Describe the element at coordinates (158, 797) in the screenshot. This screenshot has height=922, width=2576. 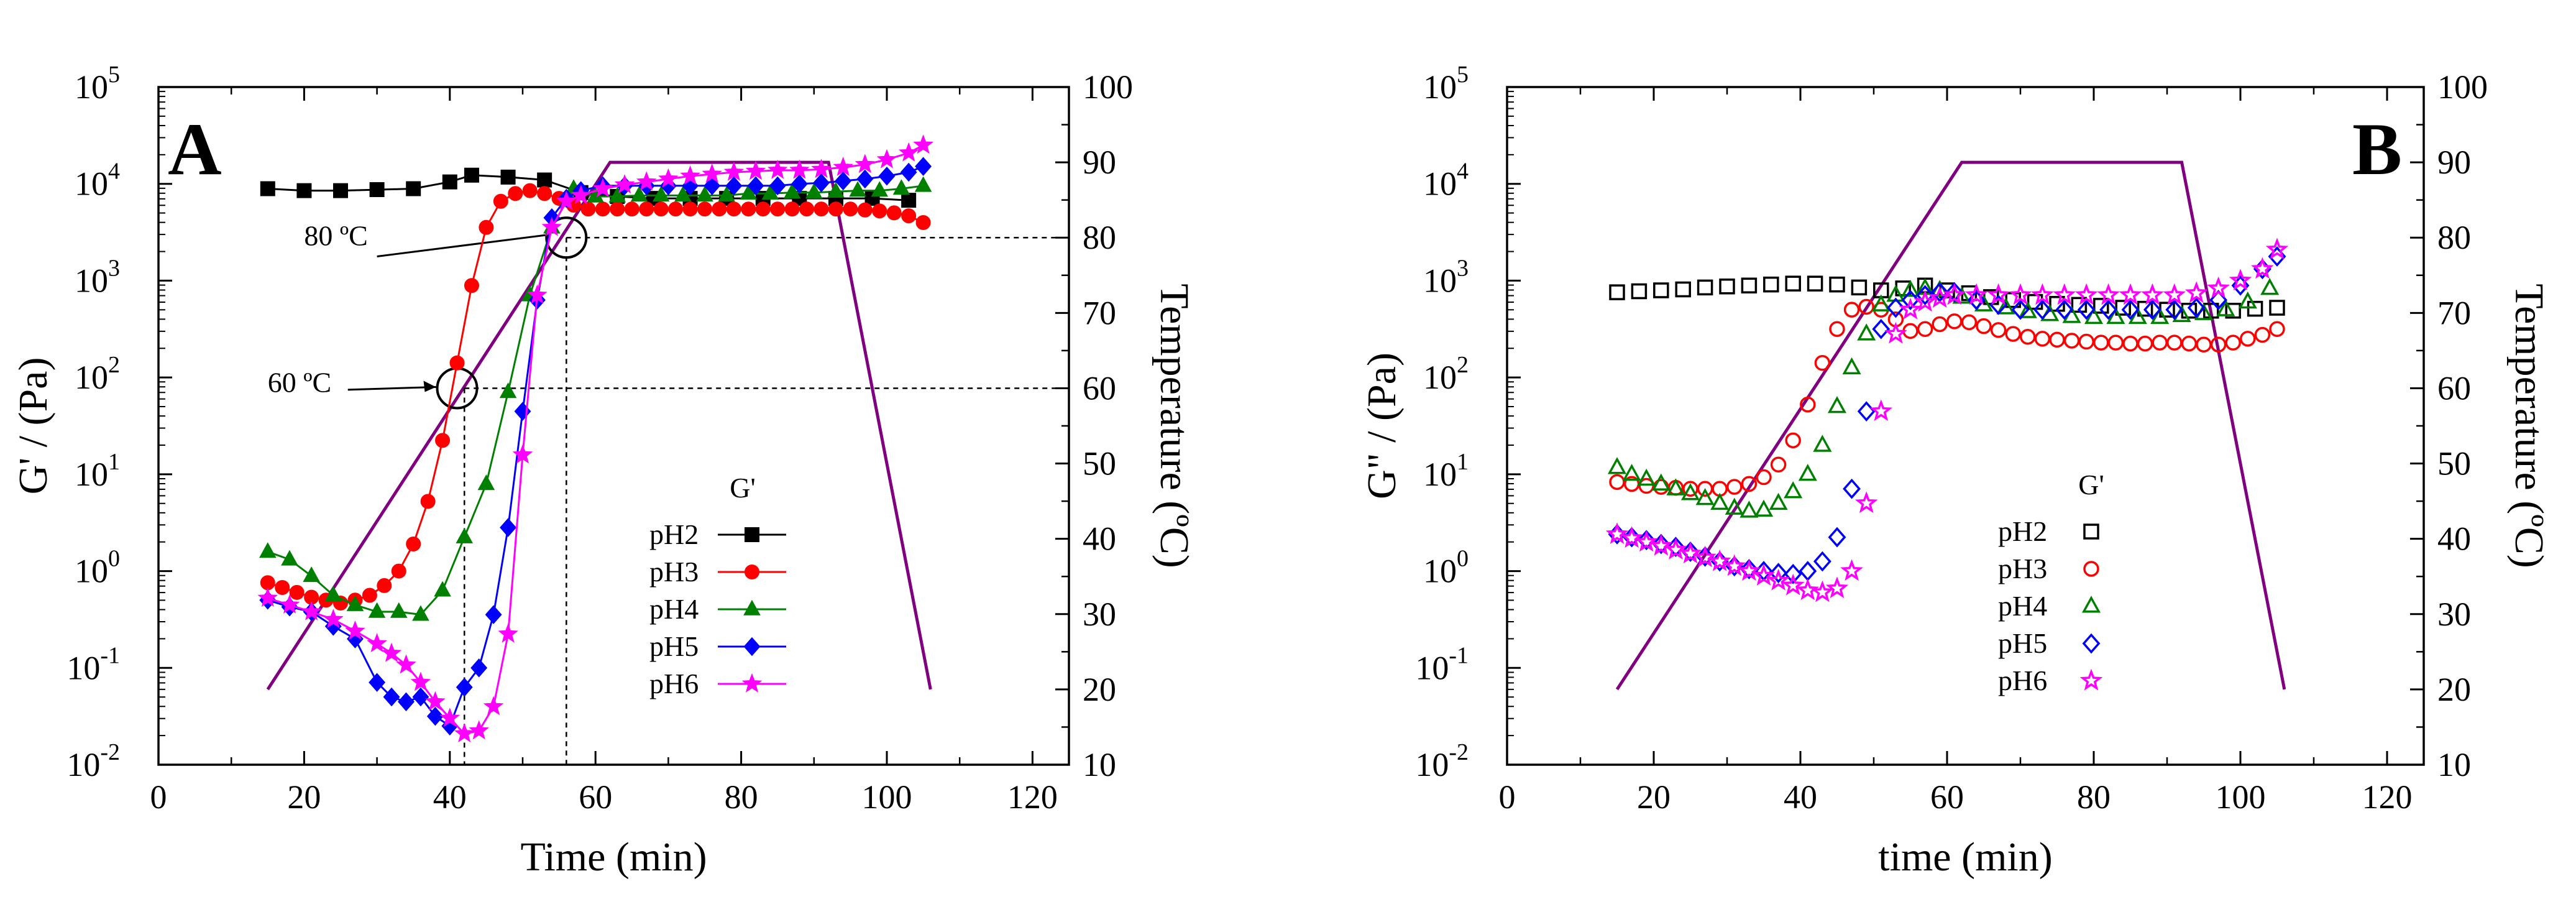
I see `x-tick-label: 0` at that location.